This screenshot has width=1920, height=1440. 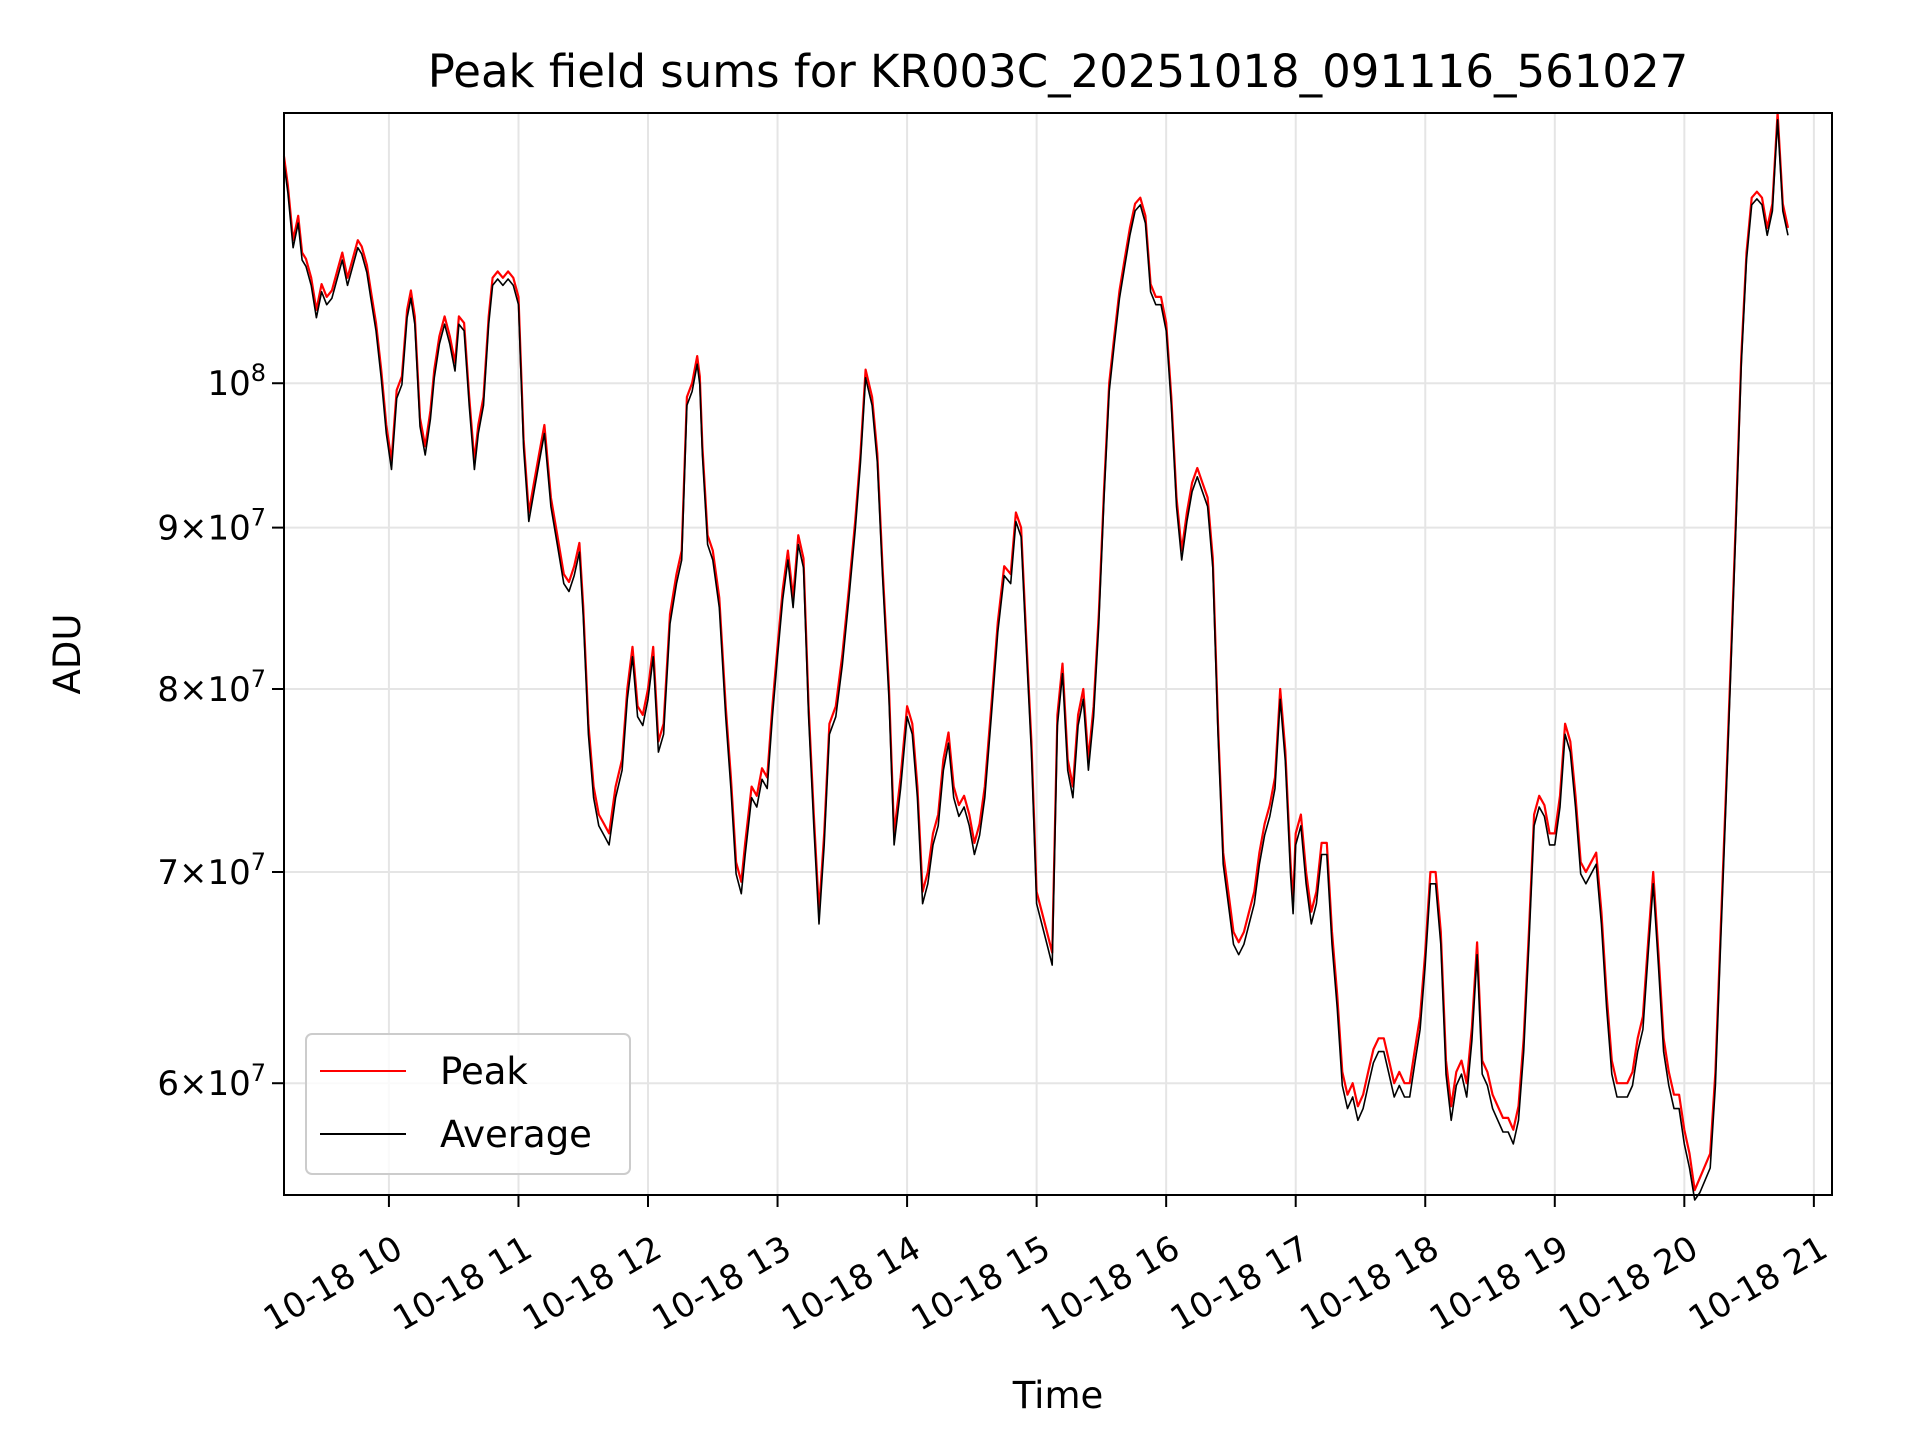 I want to click on legend: Peak Average, so click(x=468, y=1104).